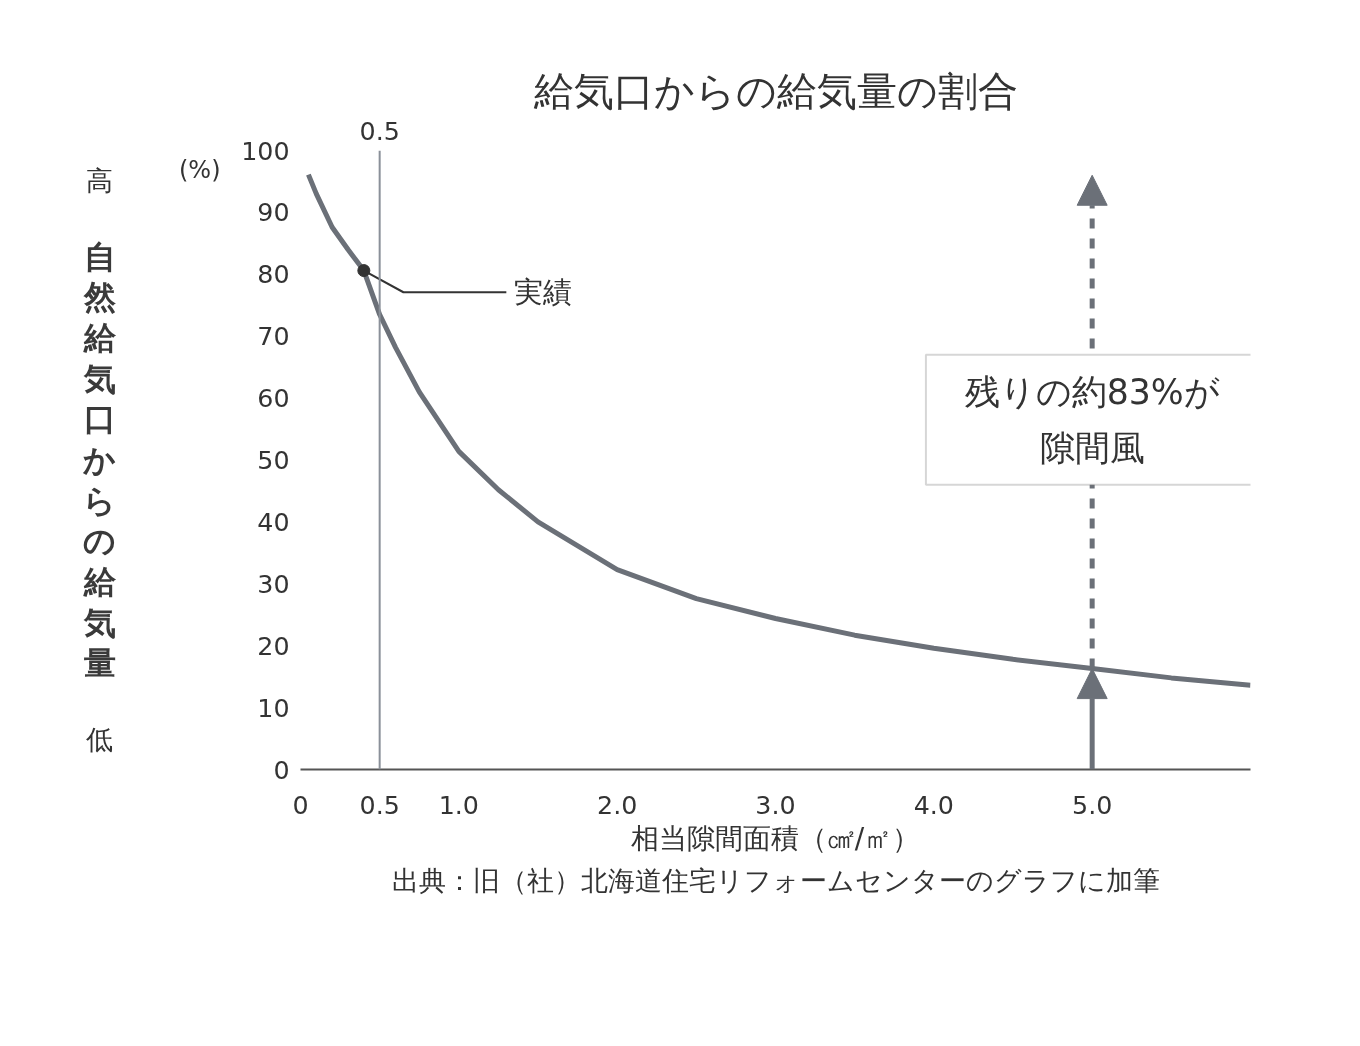 The height and width of the screenshot is (1046, 1360). Describe the element at coordinates (273, 398) in the screenshot. I see `y-tick-label: 60` at that location.